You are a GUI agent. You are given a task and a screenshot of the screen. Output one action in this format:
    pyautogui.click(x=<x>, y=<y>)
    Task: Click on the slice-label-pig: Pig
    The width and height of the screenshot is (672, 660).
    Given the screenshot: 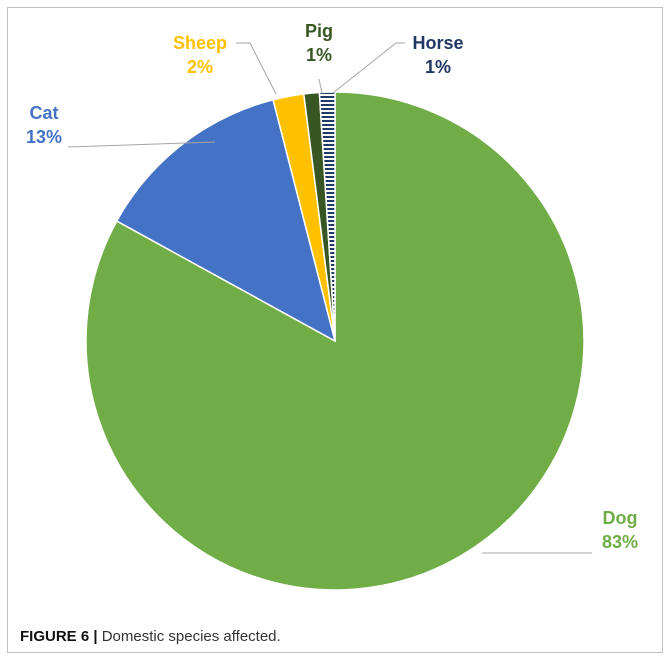 What is the action you would take?
    pyautogui.click(x=319, y=31)
    